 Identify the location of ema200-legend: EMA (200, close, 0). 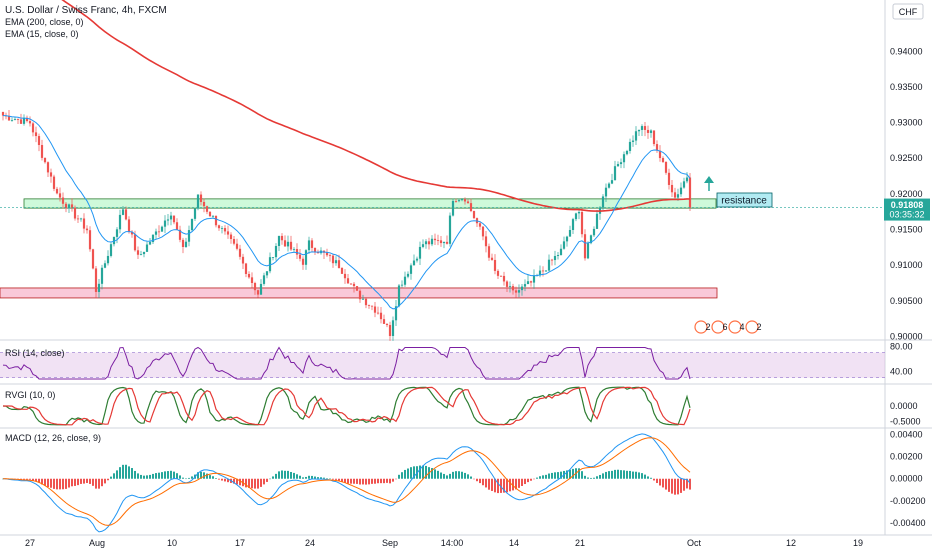
(44, 22).